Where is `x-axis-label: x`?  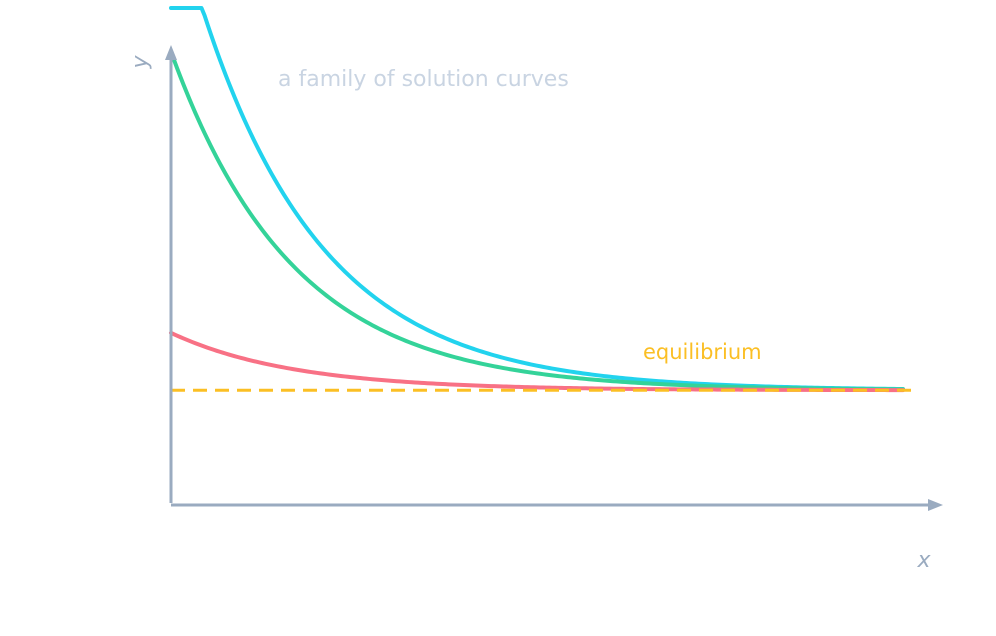 x-axis-label: x is located at coordinates (923, 560).